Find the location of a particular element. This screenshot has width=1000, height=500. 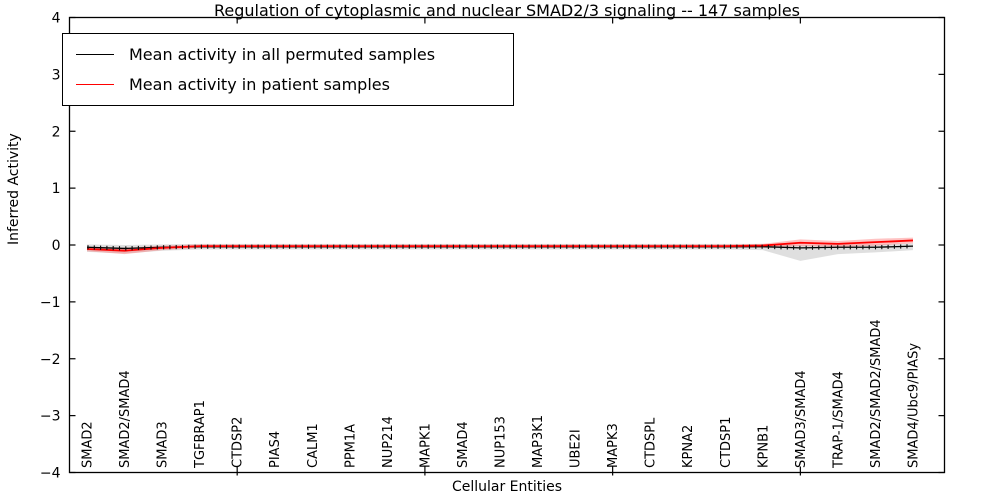

y-tick-label: −2 is located at coordinates (50, 360).